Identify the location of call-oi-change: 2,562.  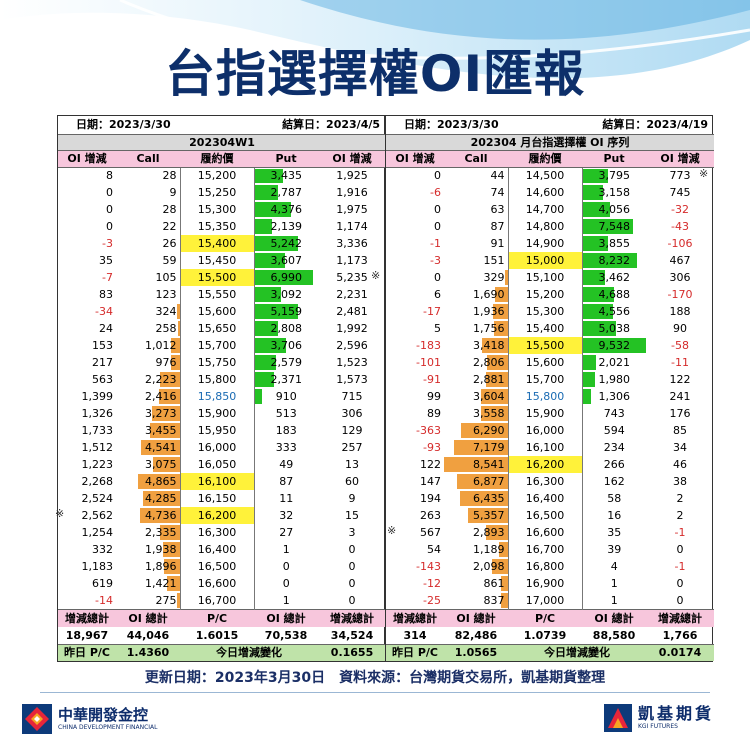
(97, 515).